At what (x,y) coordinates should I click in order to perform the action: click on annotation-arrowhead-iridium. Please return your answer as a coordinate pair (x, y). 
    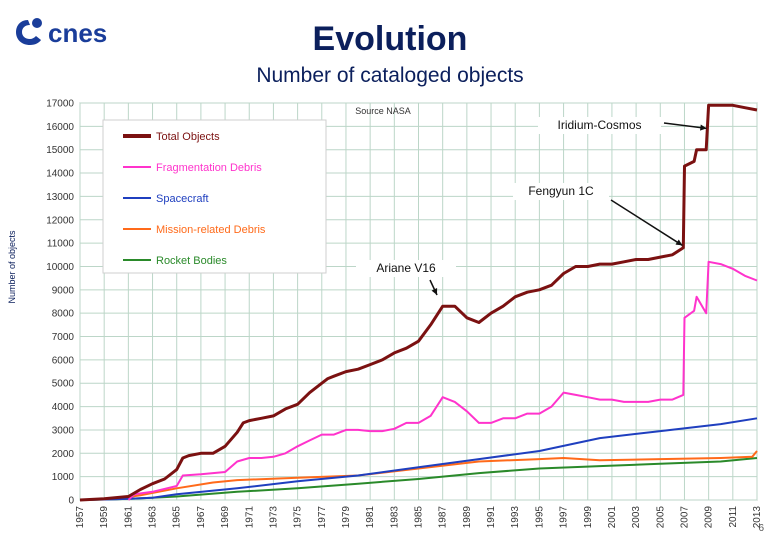
    Looking at the image, I should click on (703, 127).